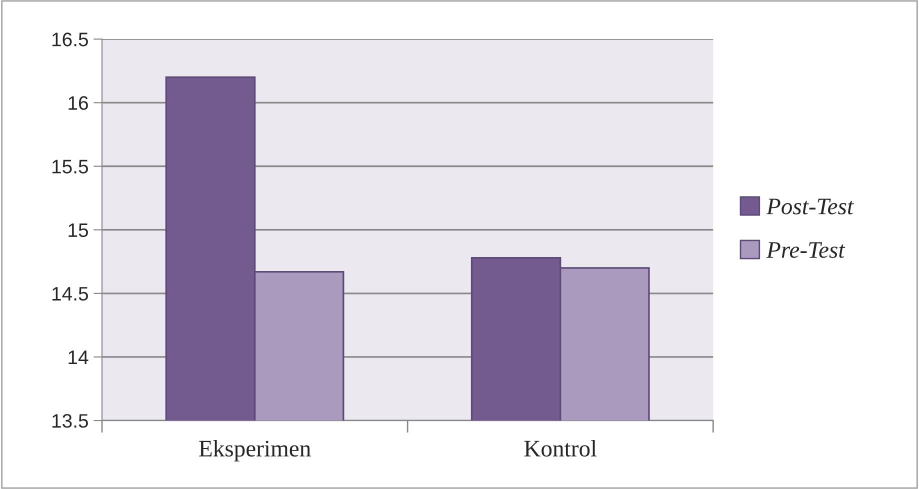 The height and width of the screenshot is (489, 919). Describe the element at coordinates (78, 357) in the screenshot. I see `y-tick-label: 14` at that location.